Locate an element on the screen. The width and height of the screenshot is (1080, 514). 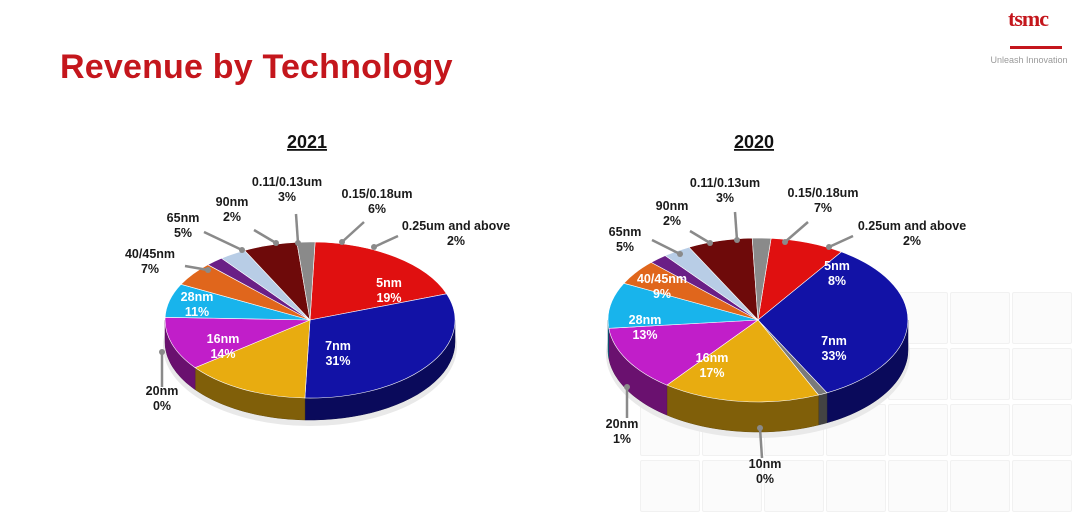
logo-underline is located at coordinates (1036, 47).